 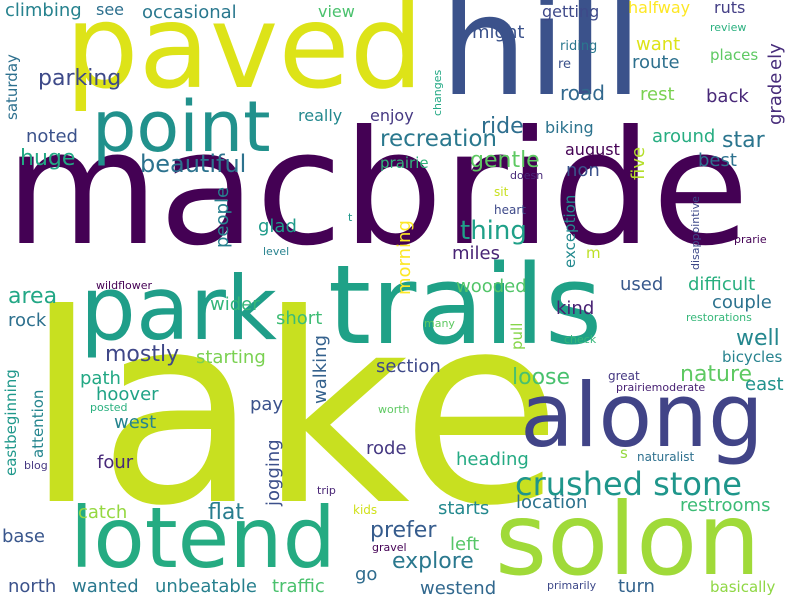 What do you see at coordinates (350, 217) in the screenshot?
I see `word-t: t` at bounding box center [350, 217].